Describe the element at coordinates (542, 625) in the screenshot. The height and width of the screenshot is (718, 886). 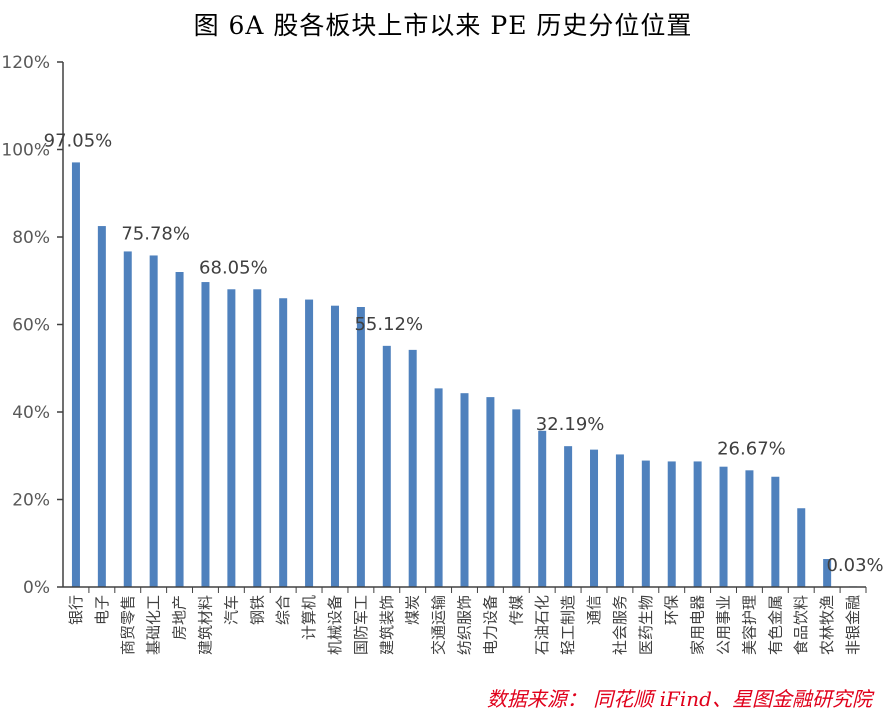
I see `x-tick-label: 石油石化` at that location.